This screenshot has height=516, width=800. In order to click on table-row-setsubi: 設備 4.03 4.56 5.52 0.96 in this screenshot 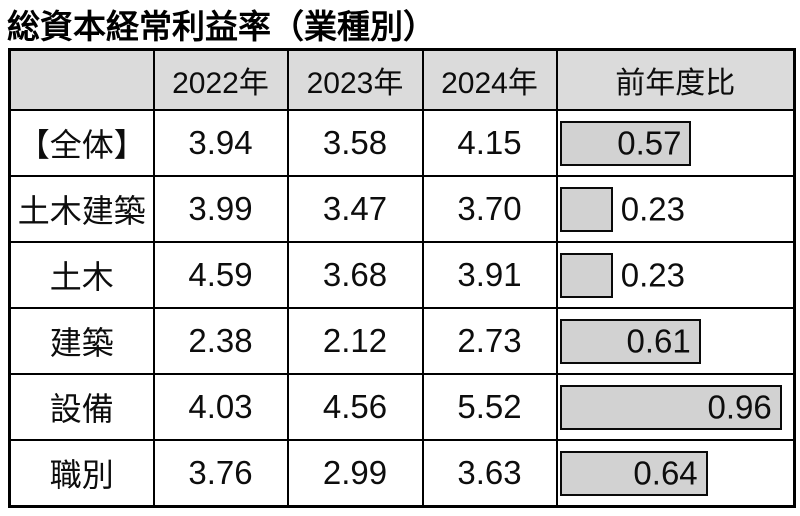, I will do `click(402, 407)`.